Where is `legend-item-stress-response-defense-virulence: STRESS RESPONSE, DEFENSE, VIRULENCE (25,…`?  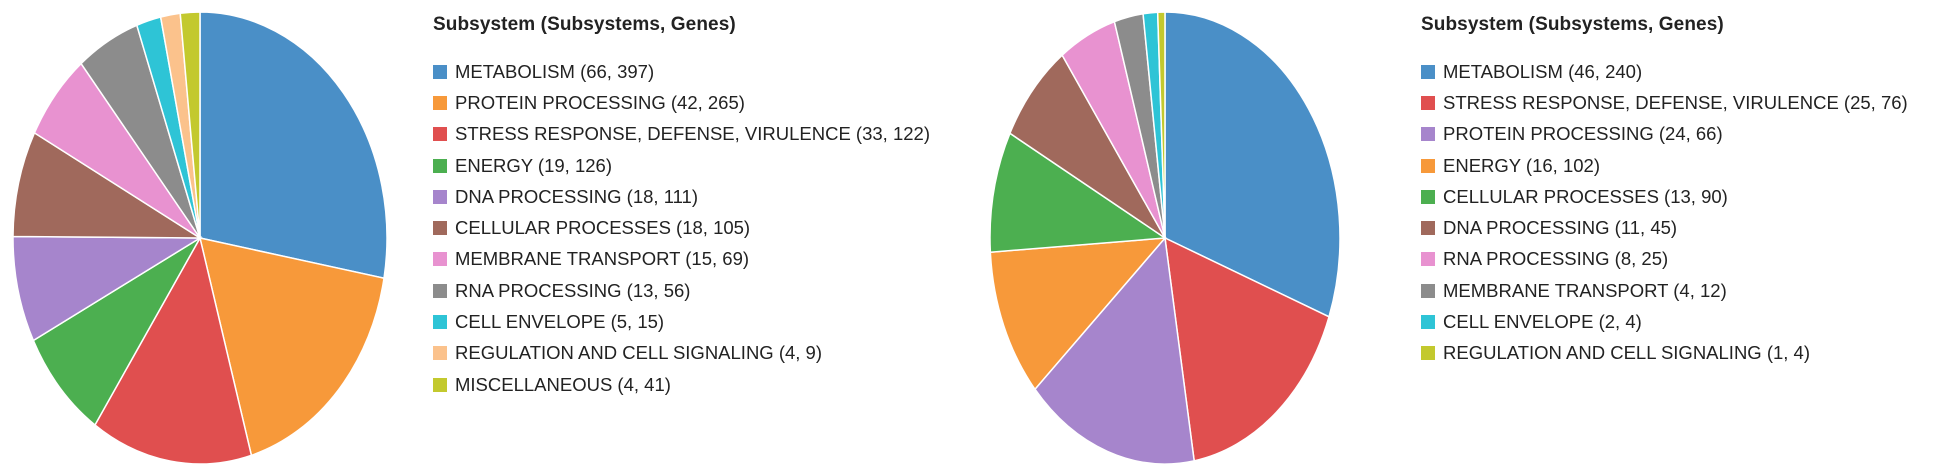
legend-item-stress-response-defense-virulence: STRESS RESPONSE, DEFENSE, VIRULENCE (25,… is located at coordinates (1664, 102).